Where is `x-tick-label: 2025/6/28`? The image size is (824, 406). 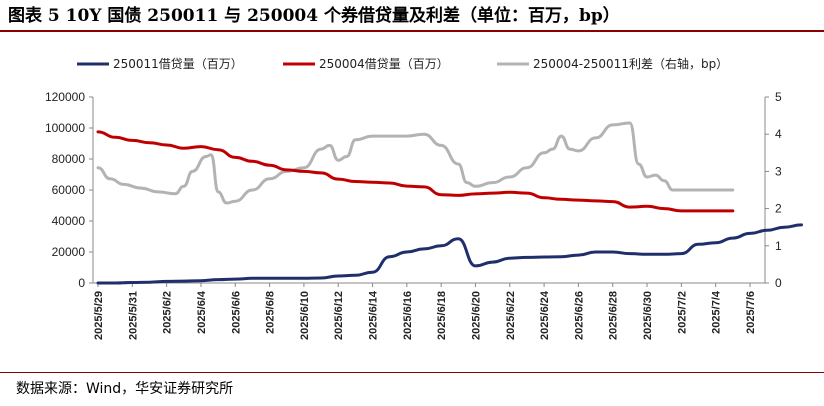 x-tick-label: 2025/6/28 is located at coordinates (614, 315).